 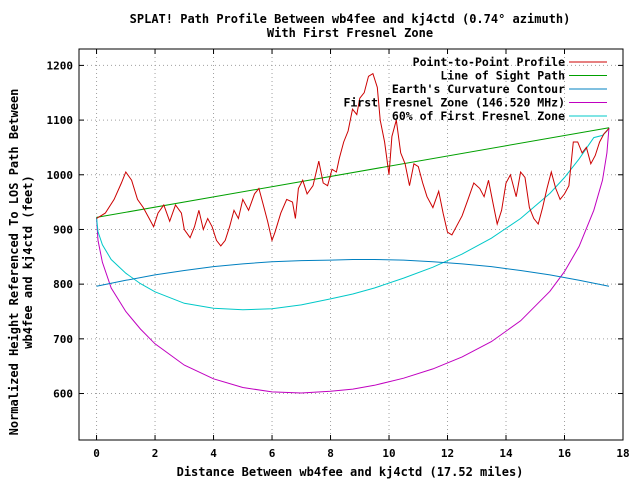 I want to click on x-tick-label: 0, so click(x=96, y=453).